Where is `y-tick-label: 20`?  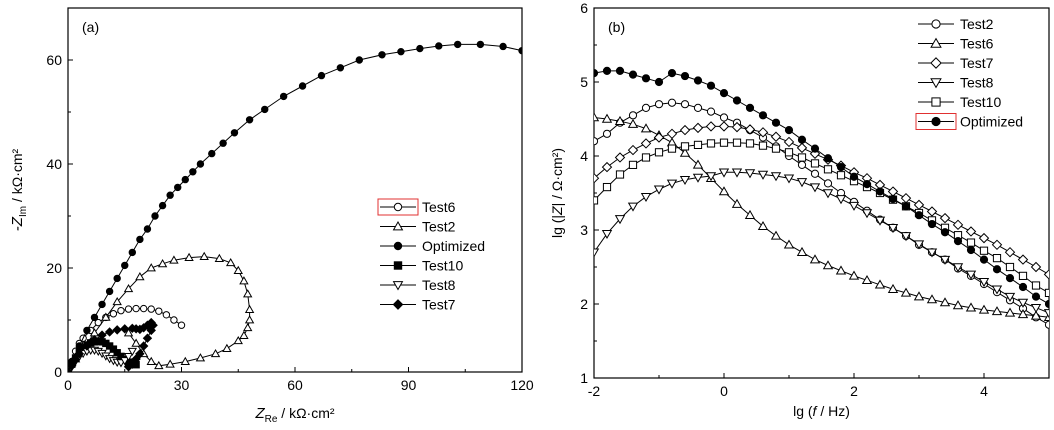 y-tick-label: 20 is located at coordinates (54, 268).